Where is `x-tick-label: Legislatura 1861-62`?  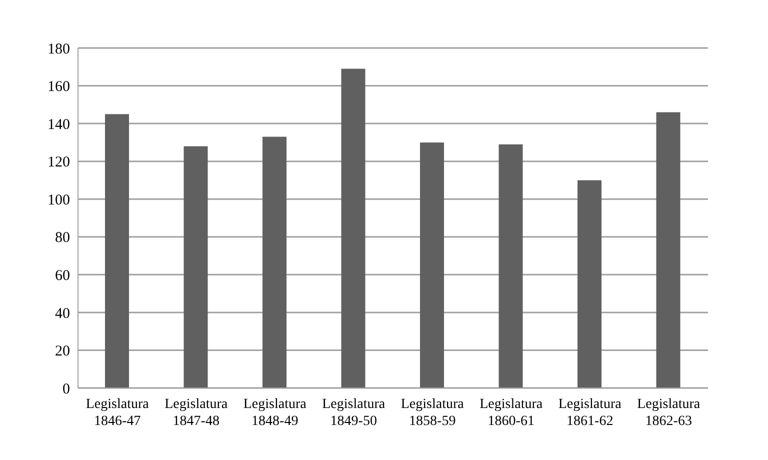
x-tick-label: Legislatura 1861-62 is located at coordinates (590, 413).